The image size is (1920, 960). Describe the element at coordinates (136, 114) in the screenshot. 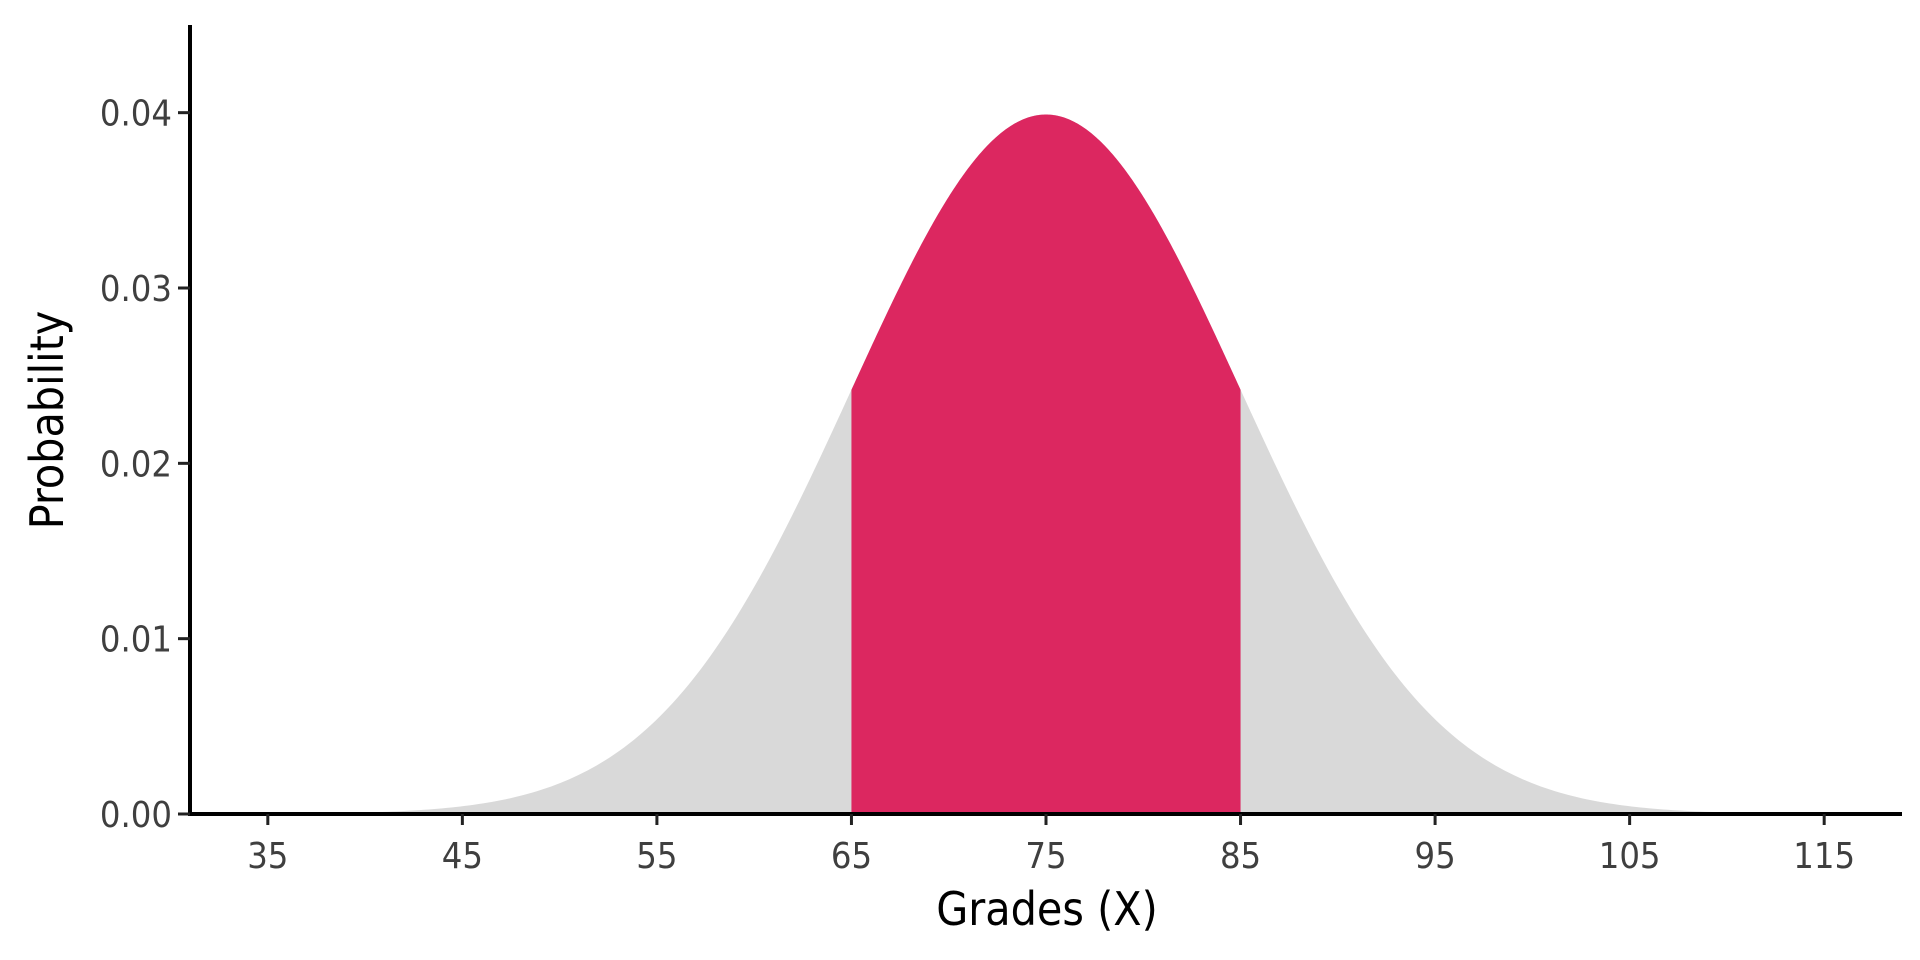

I see `y-tick-label: 0.04` at that location.